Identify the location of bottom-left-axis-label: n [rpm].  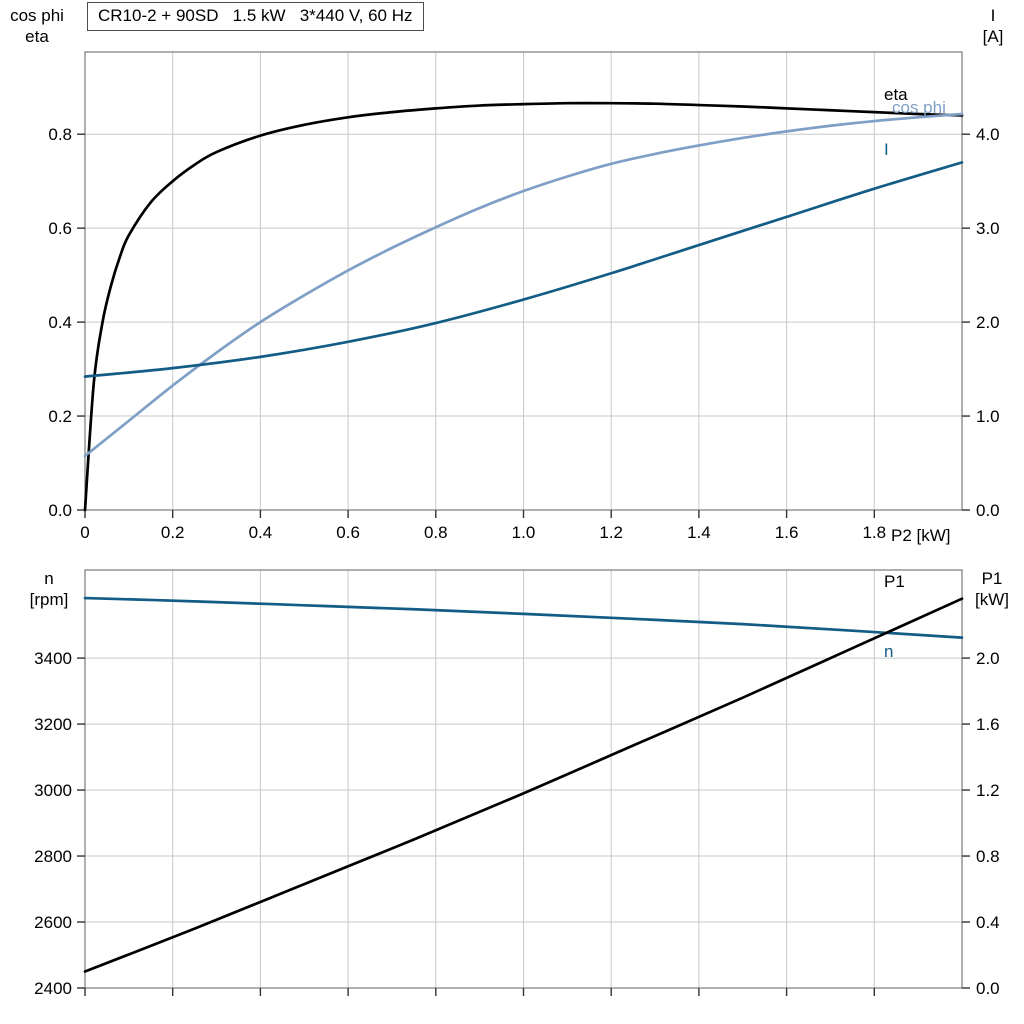
(49, 589).